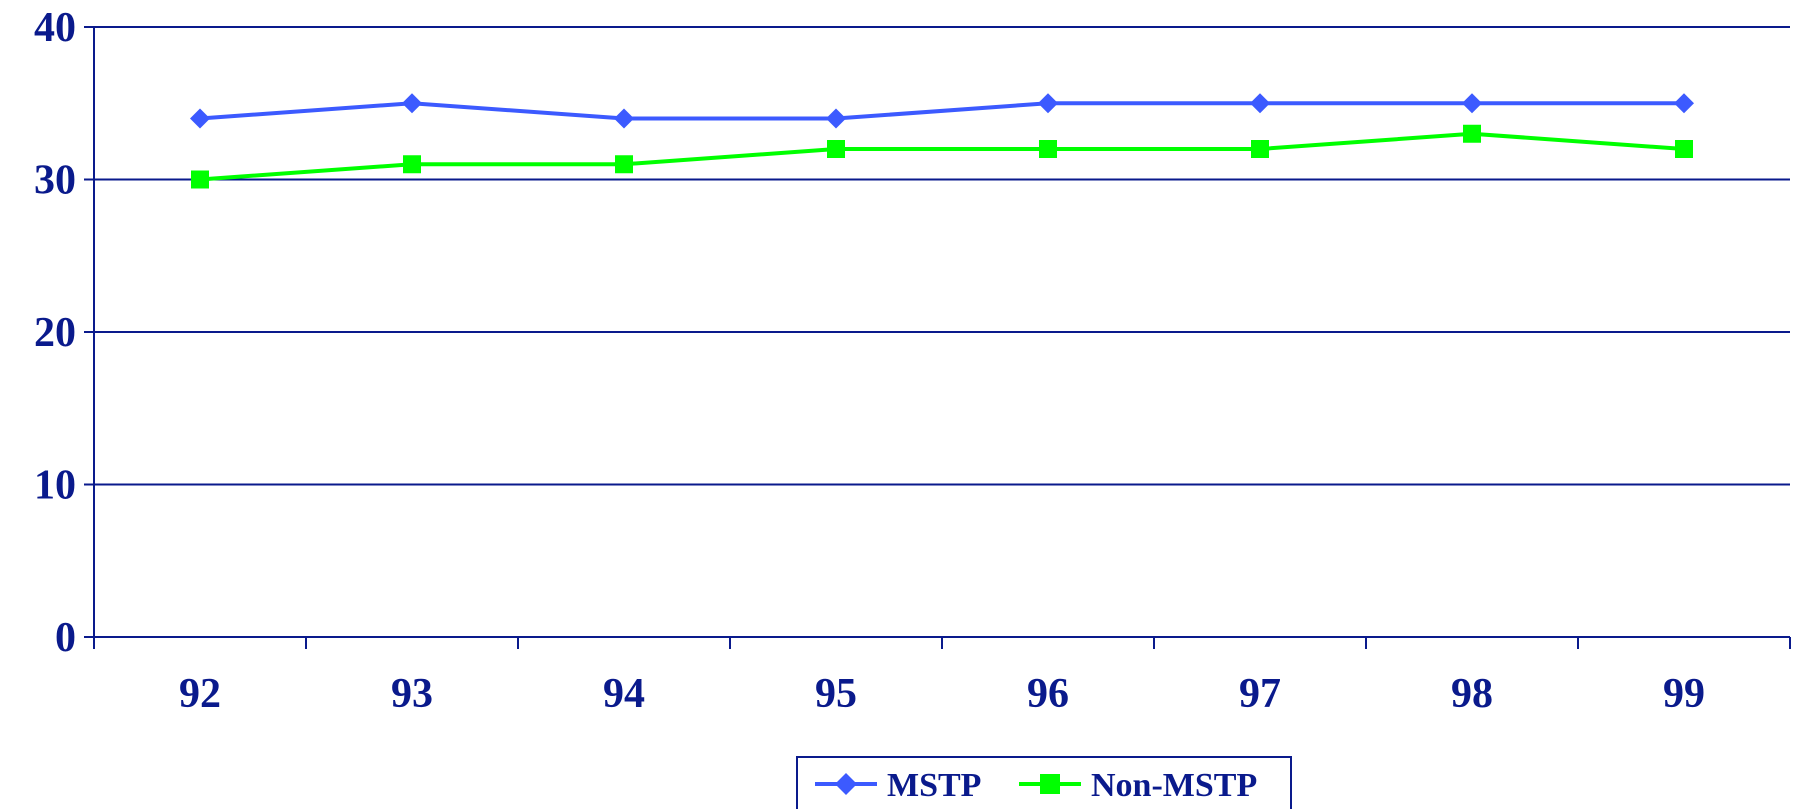  What do you see at coordinates (836, 694) in the screenshot?
I see `x-tick-label: 95` at bounding box center [836, 694].